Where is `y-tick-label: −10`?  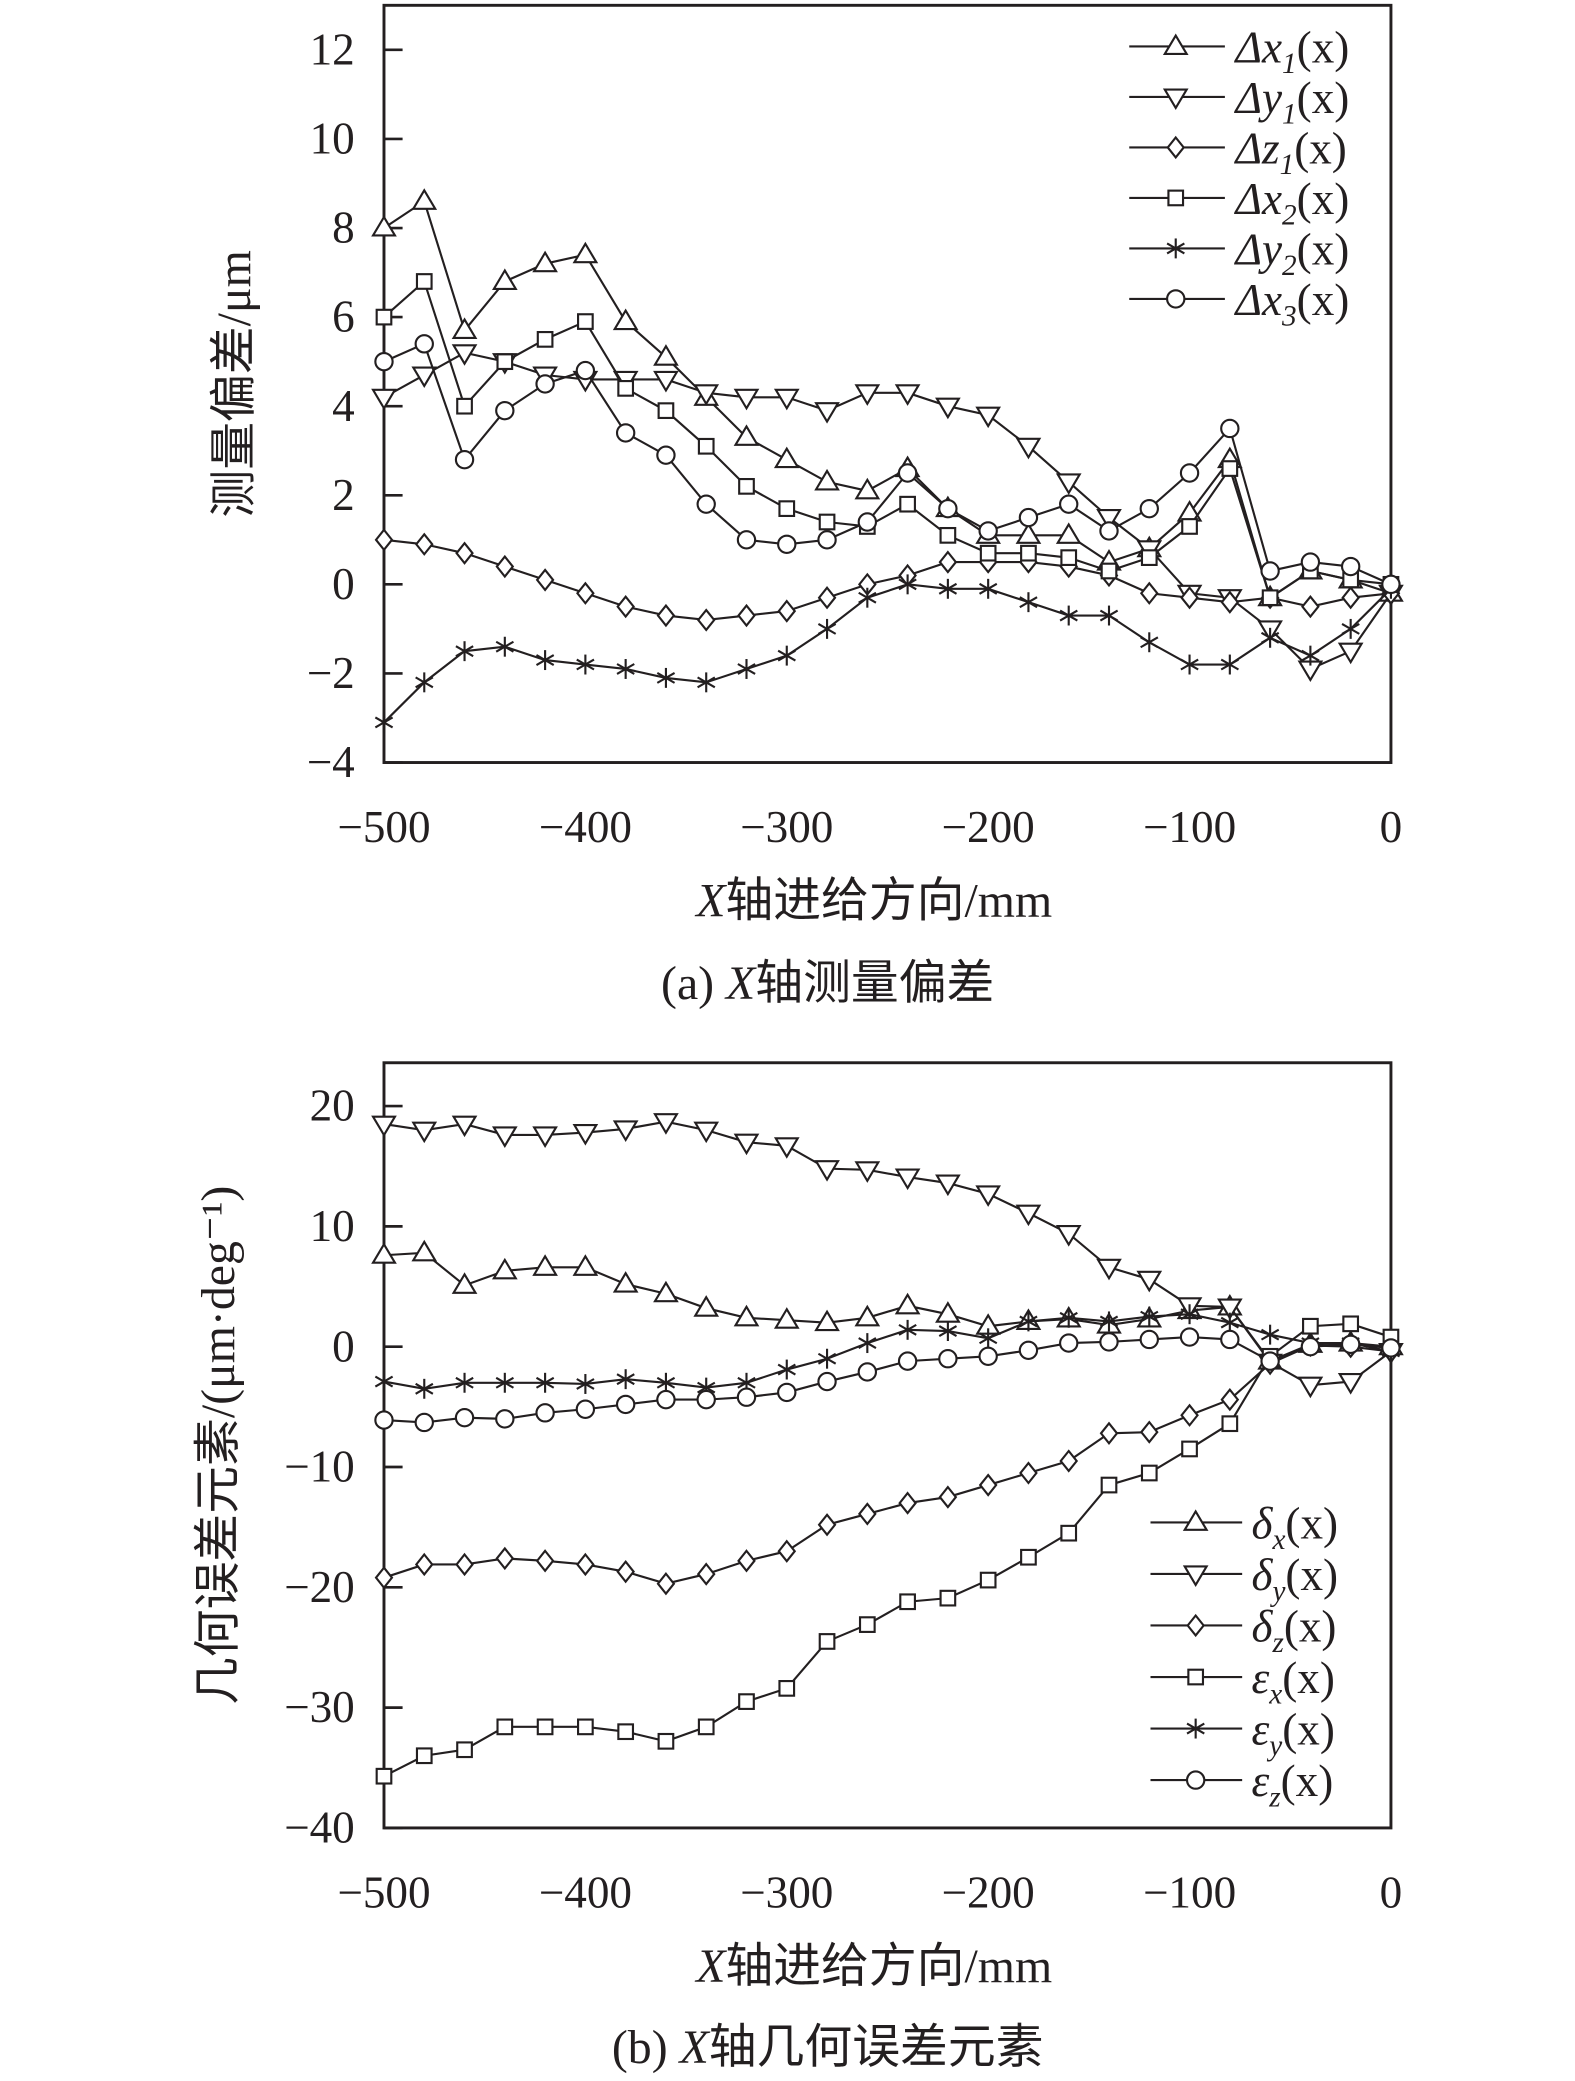
y-tick-label: −10 is located at coordinates (319, 1467).